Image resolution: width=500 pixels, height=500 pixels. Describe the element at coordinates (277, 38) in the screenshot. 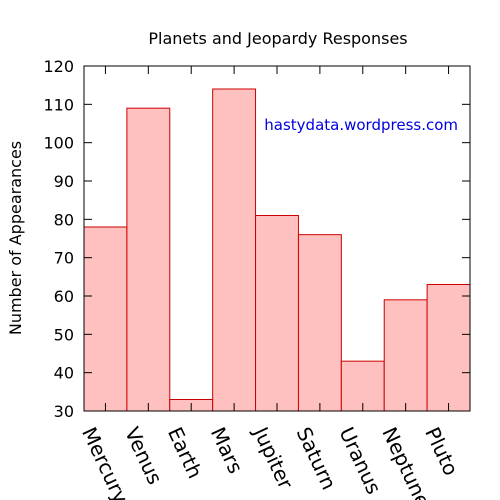

I see `chart-title: Planets and Jeopardy Responses` at that location.